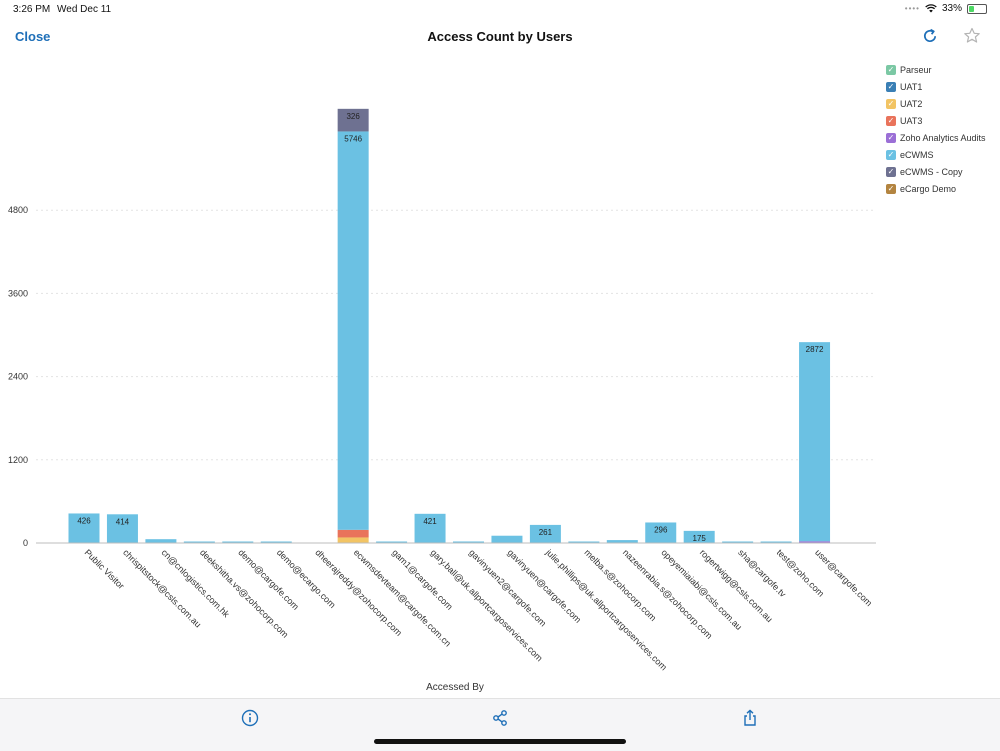  I want to click on x-tick-label: chrispitstock@csls.com.au, so click(162, 588).